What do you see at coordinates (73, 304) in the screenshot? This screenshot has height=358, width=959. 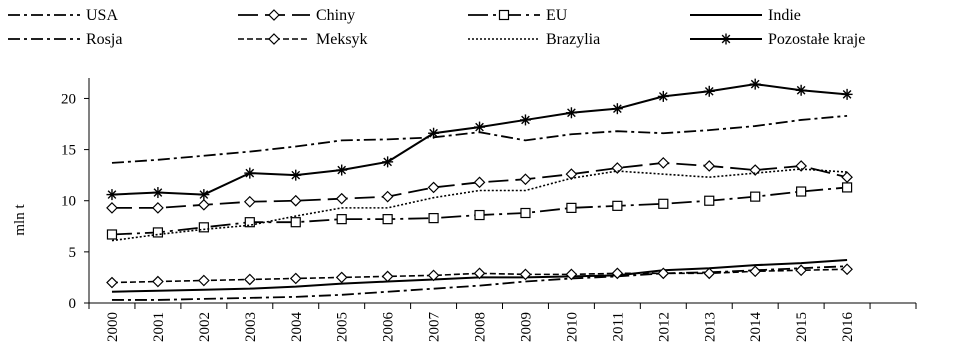 I see `y-tick-label: 0` at bounding box center [73, 304].